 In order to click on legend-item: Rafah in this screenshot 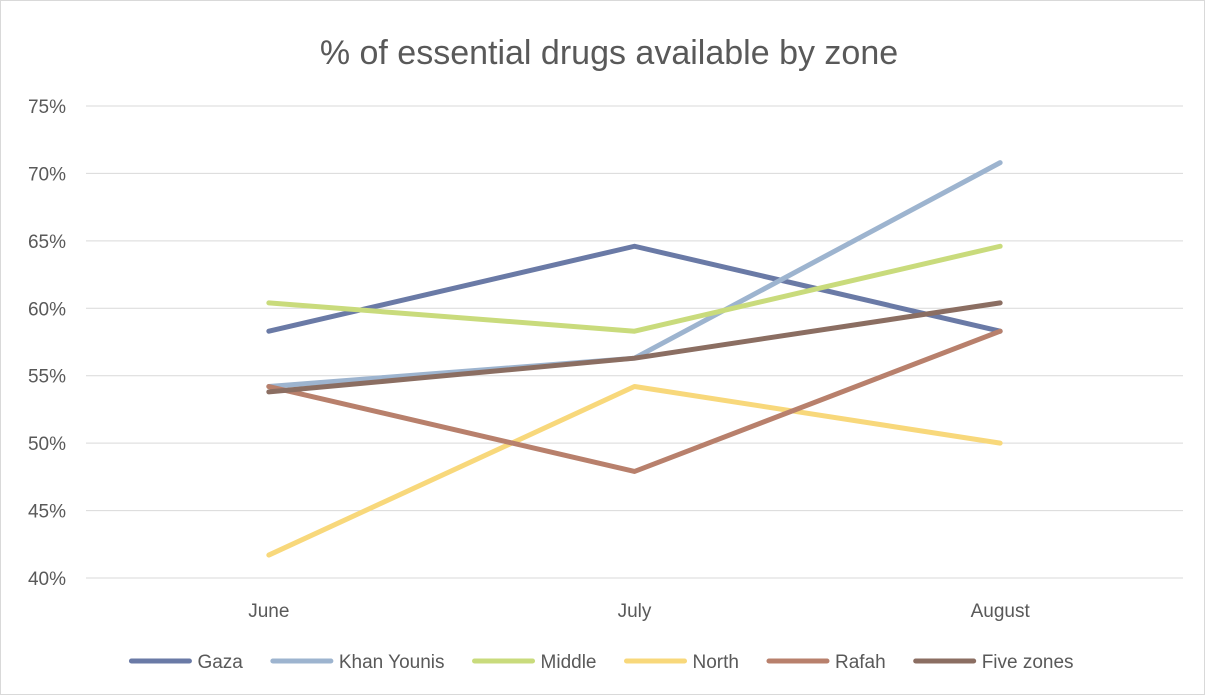, I will do `click(826, 662)`.